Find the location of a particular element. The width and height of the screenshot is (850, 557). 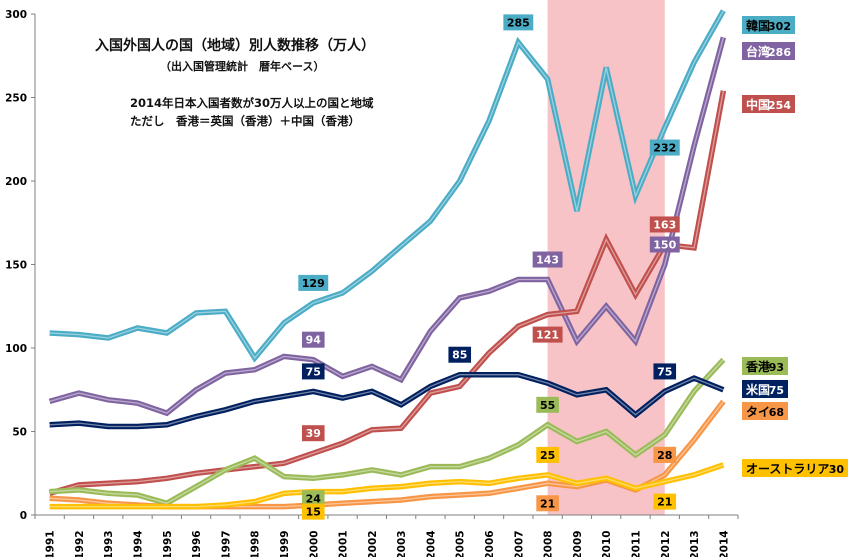

end-label-name: 台湾 is located at coordinates (758, 51).